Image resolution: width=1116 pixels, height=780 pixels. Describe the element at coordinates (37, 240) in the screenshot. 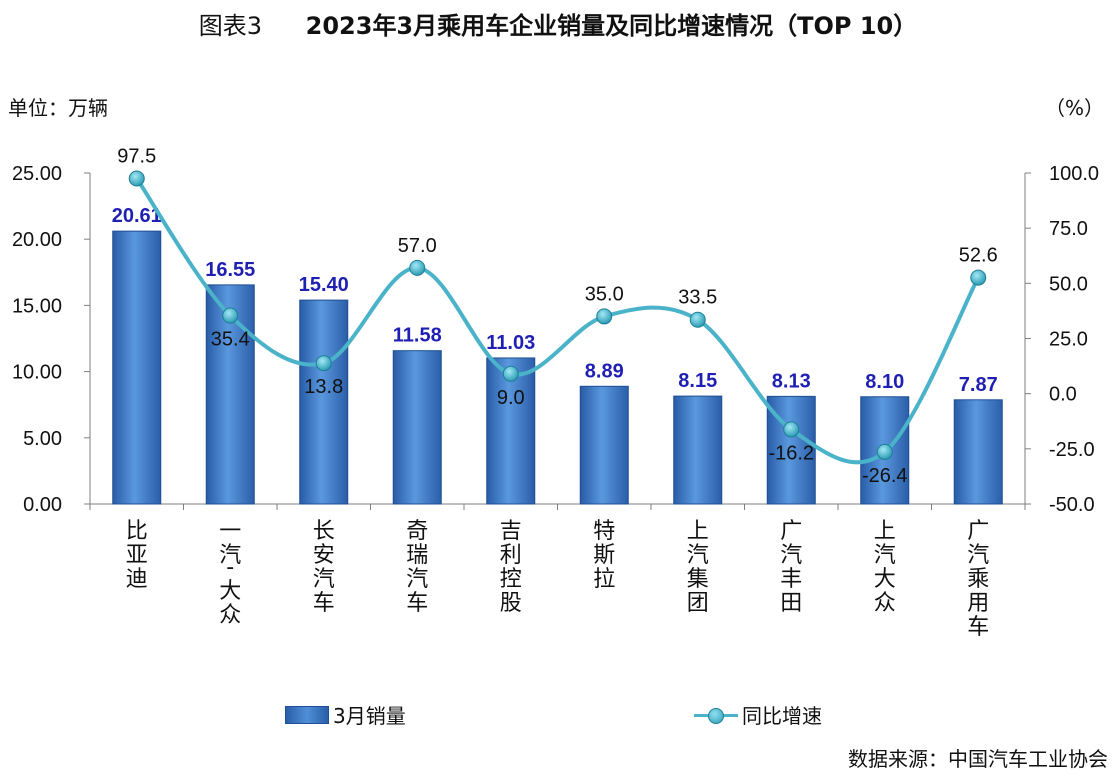

I see `left-tick-label: 20.00` at that location.